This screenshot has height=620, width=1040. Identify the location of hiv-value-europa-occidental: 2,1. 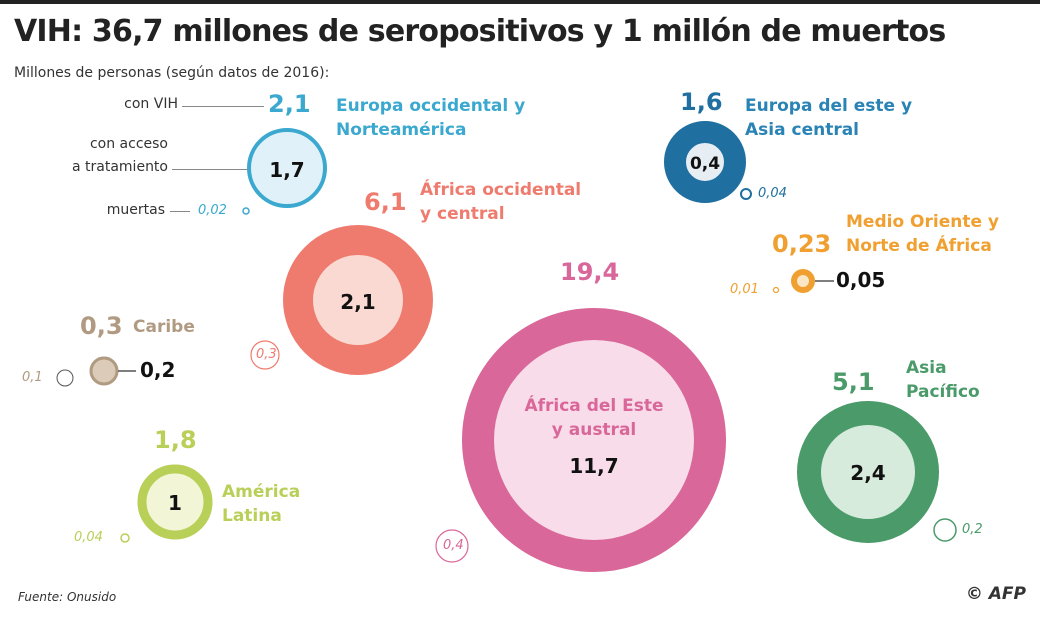
(289, 104).